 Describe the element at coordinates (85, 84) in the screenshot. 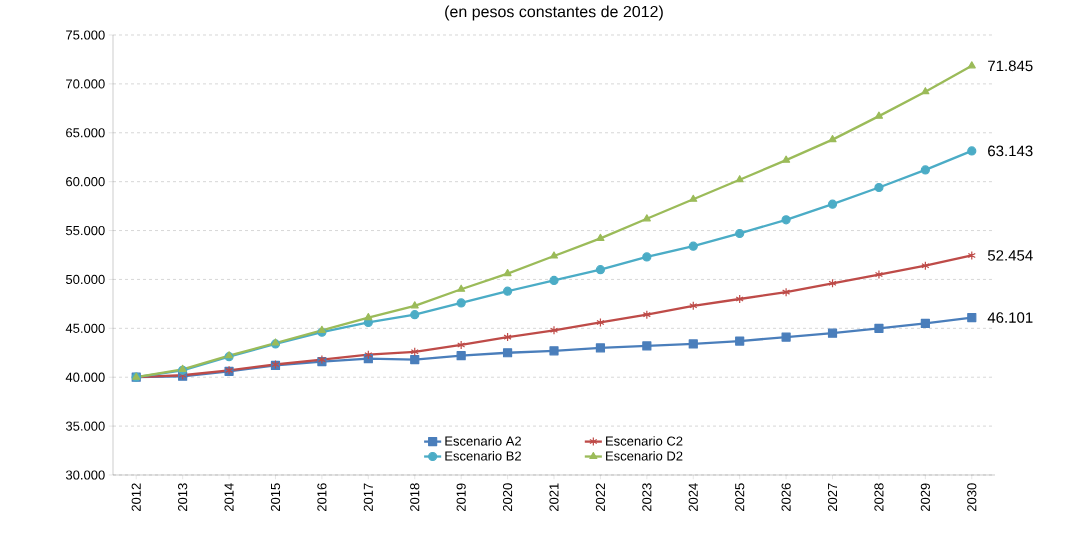

I see `y-tick-label: 70.000` at that location.